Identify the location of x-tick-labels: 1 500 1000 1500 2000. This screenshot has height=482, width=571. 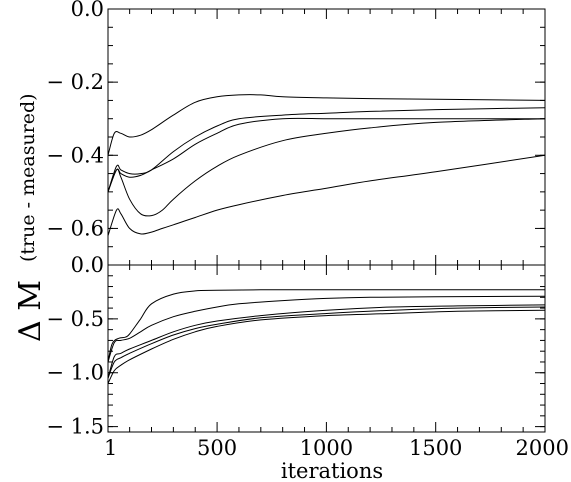
(336, 448).